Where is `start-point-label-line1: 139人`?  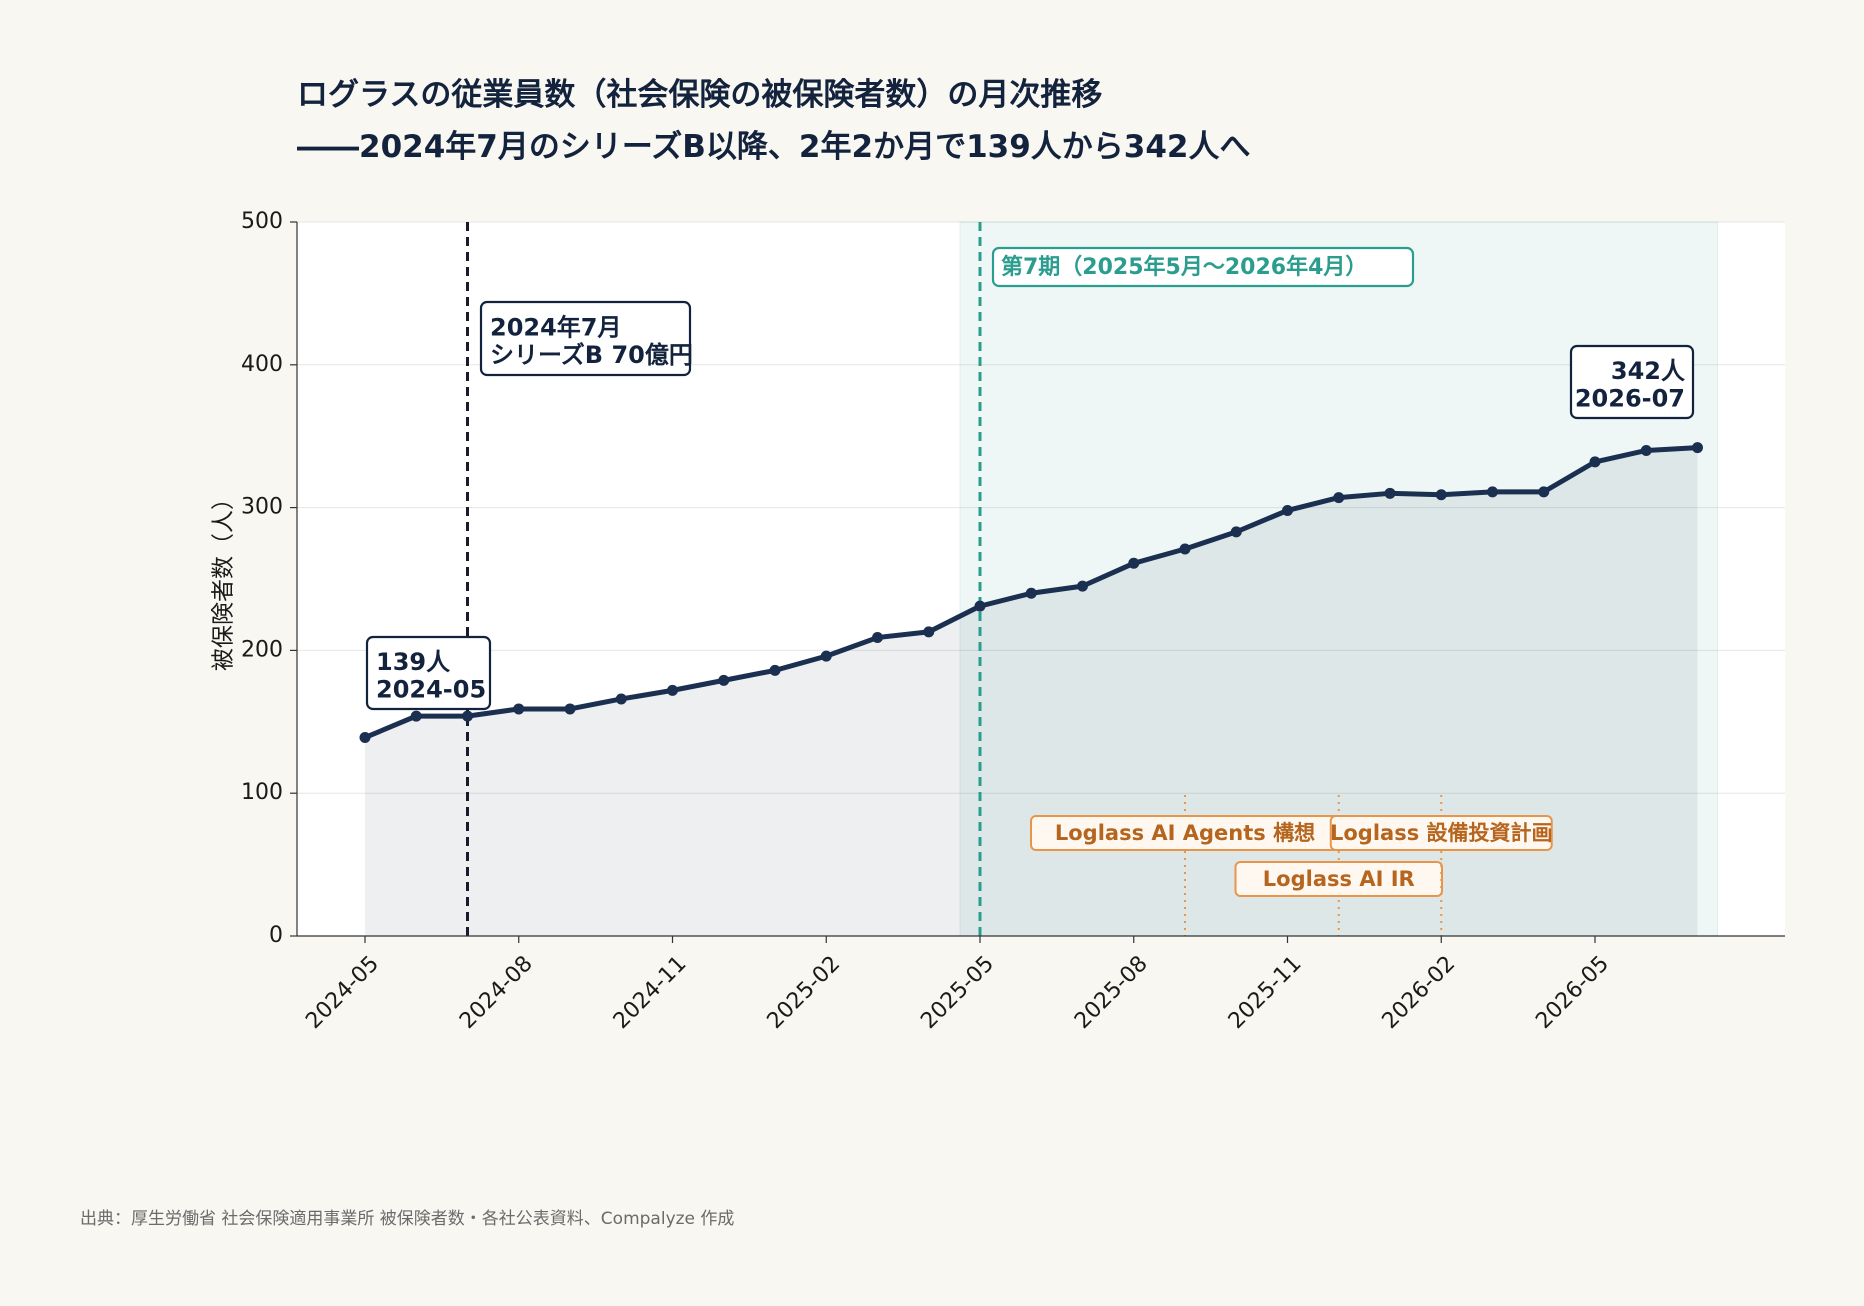 start-point-label-line1: 139人 is located at coordinates (413, 662).